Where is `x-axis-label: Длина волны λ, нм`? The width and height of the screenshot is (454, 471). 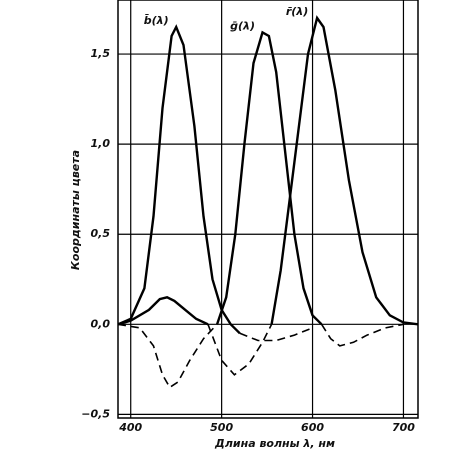
x-axis-label: Длина волны λ, нм is located at coordinates (274, 443).